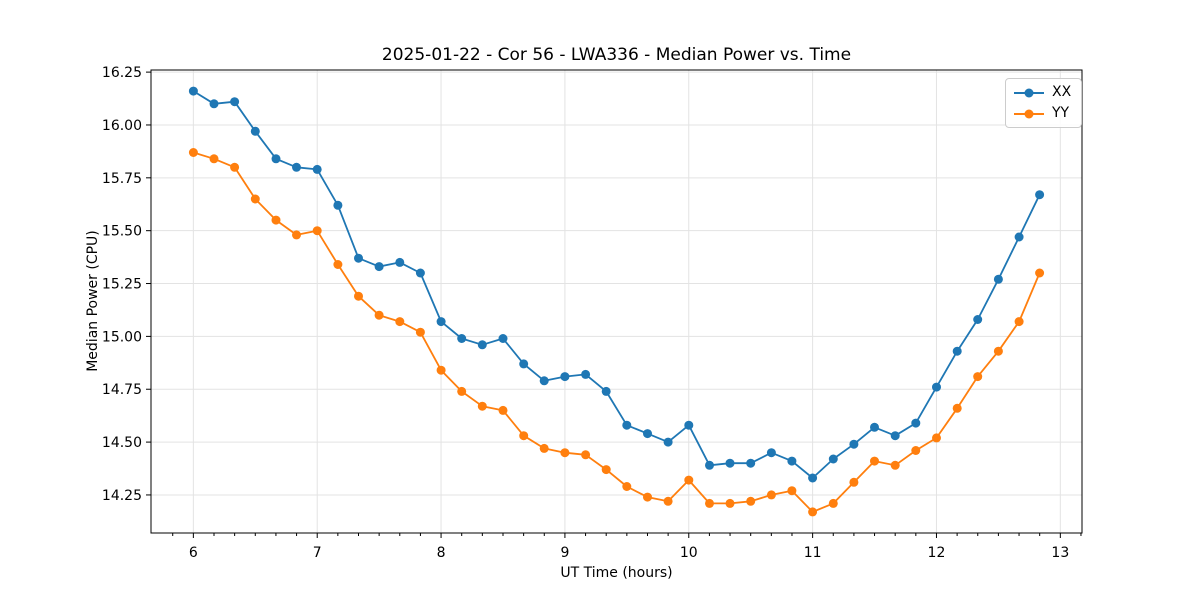 This screenshot has height=600, width=1200. Describe the element at coordinates (122, 232) in the screenshot. I see `y-tick-label: 15.50` at that location.